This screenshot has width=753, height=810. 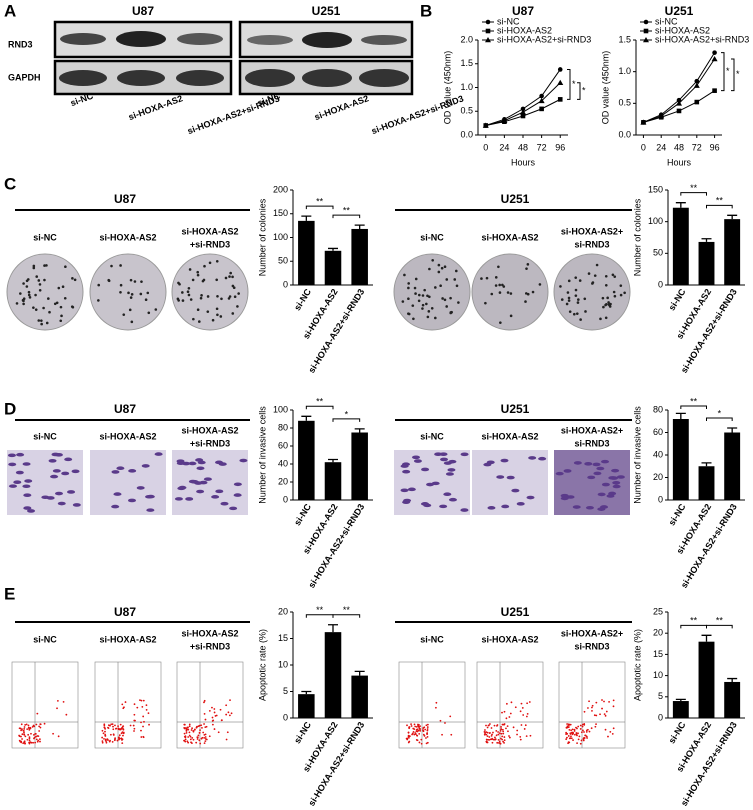 I want to click on blot-band, so click(x=384, y=78).